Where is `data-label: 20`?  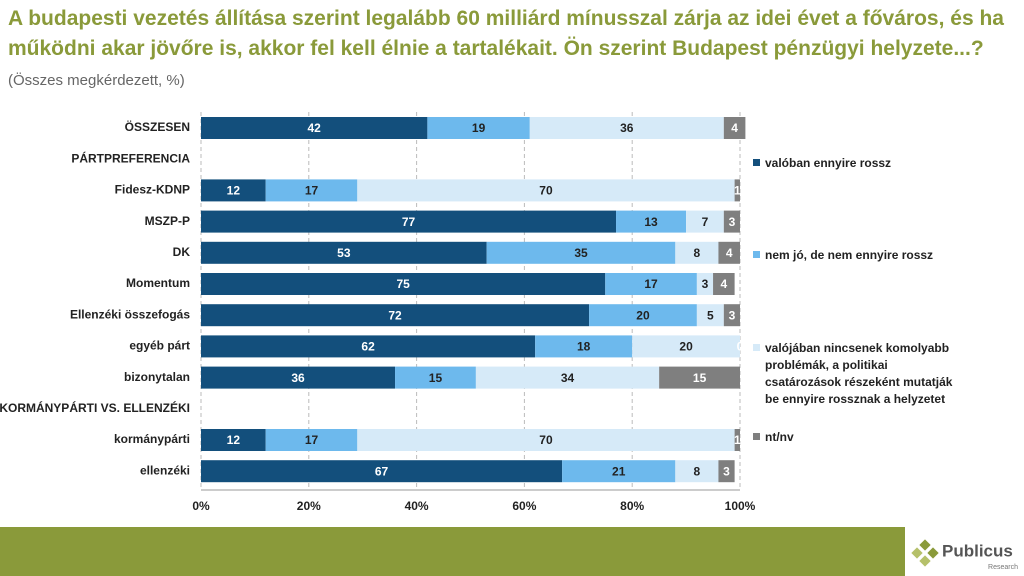 data-label: 20 is located at coordinates (686, 347).